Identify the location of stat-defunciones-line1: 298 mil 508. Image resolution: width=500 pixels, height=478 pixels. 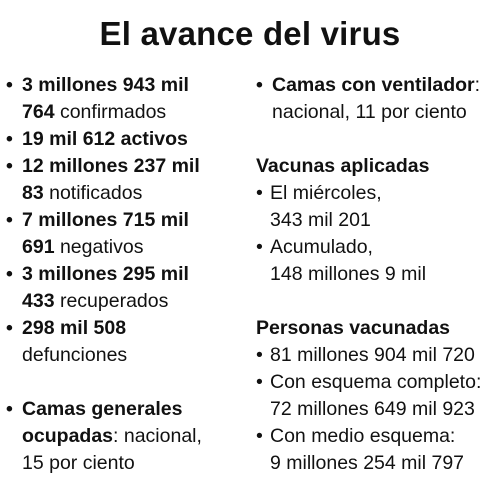
(74, 328).